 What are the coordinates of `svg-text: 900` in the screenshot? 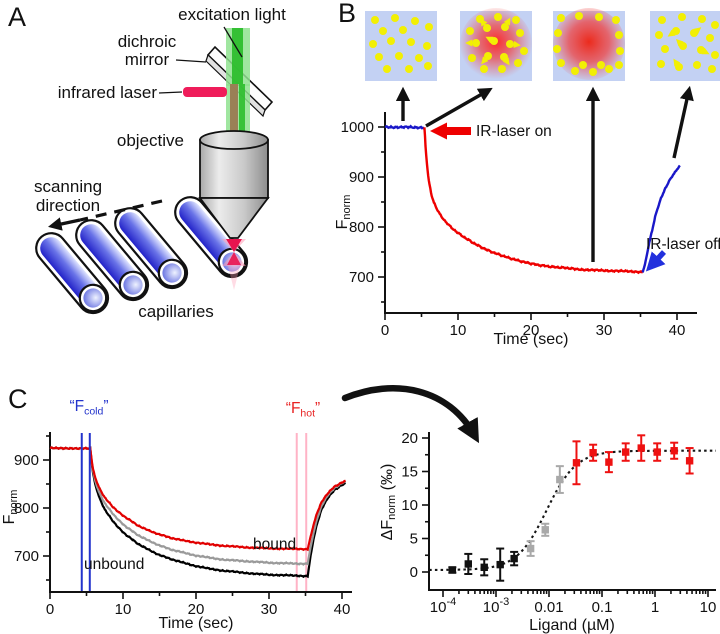 It's located at (361, 177).